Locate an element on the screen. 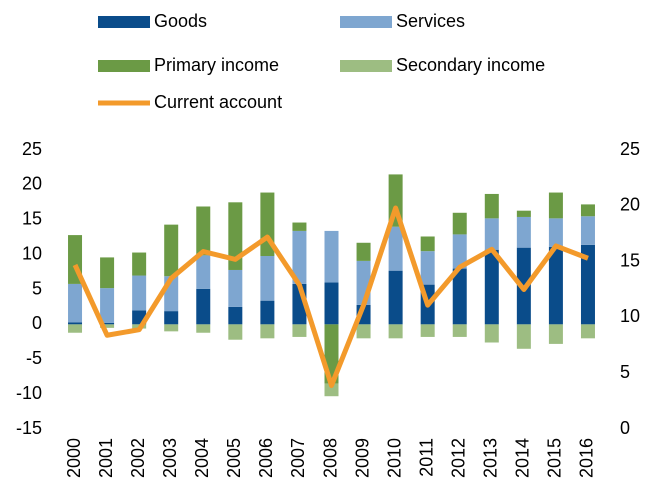 The height and width of the screenshot is (488, 651). y2-tick-label: 10 is located at coordinates (630, 316).